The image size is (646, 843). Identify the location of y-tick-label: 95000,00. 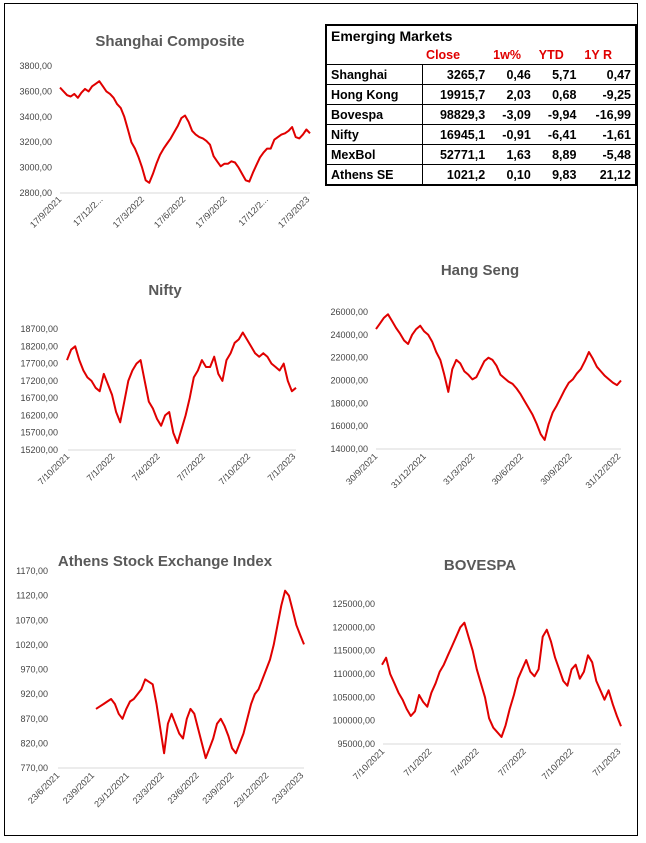
(356, 744).